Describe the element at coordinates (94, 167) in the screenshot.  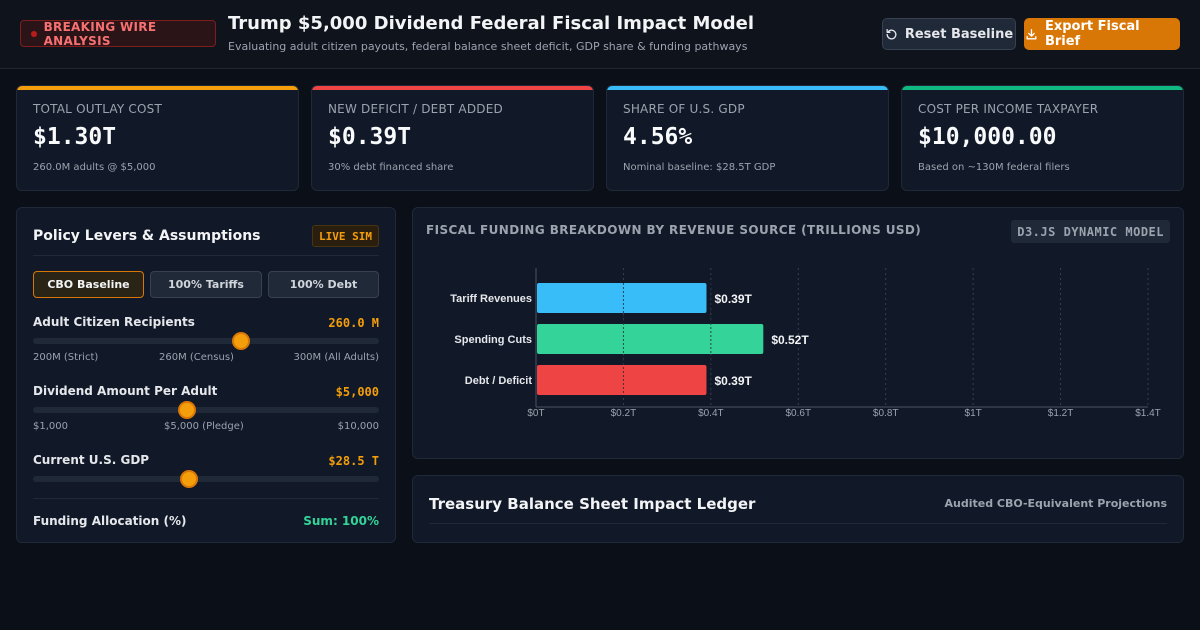
I see `kpi-sub: 260.0M adults @ $5,000` at that location.